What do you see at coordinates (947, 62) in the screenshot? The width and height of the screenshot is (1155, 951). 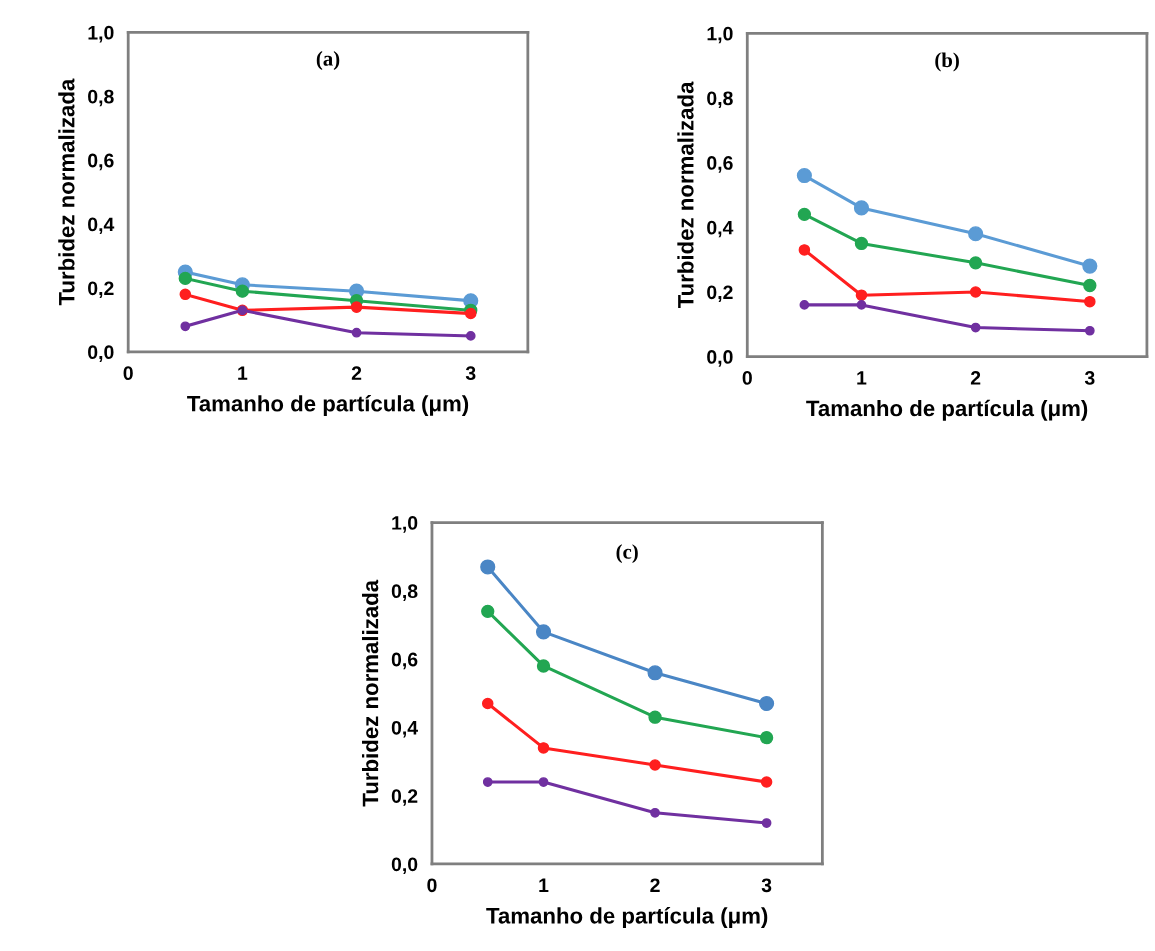 I see `text: (b)` at bounding box center [947, 62].